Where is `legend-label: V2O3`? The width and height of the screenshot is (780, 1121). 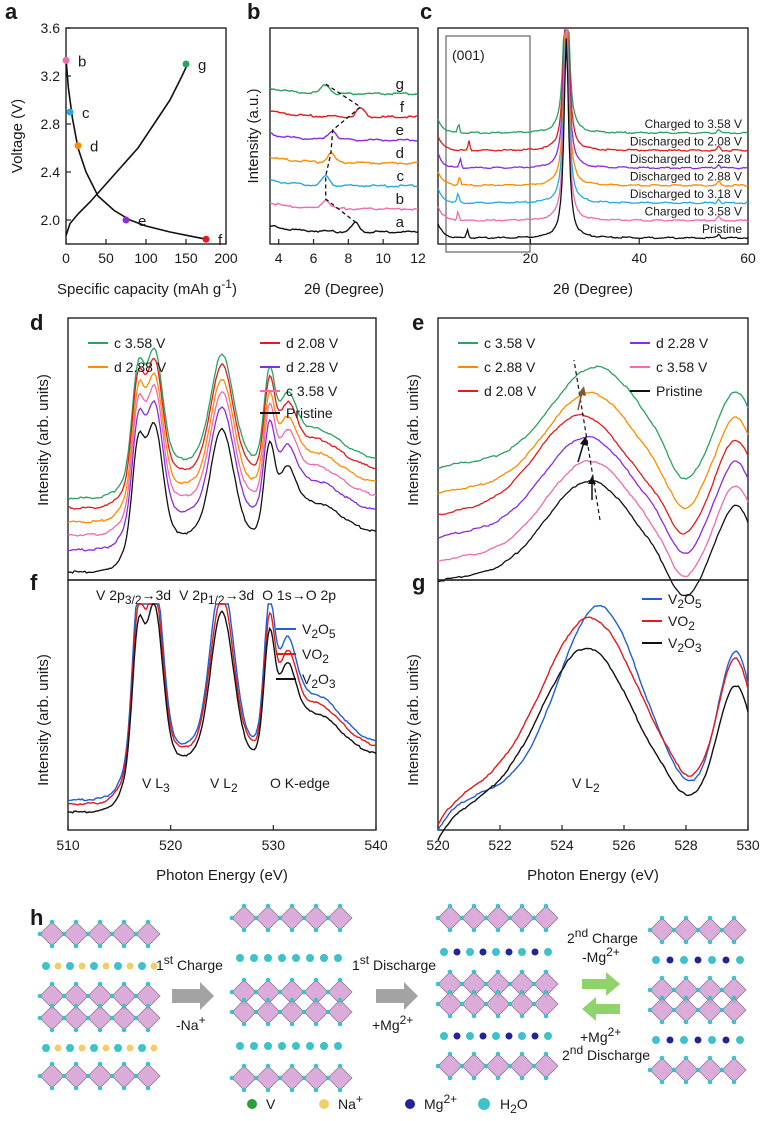 legend-label: V2O3 is located at coordinates (319, 681).